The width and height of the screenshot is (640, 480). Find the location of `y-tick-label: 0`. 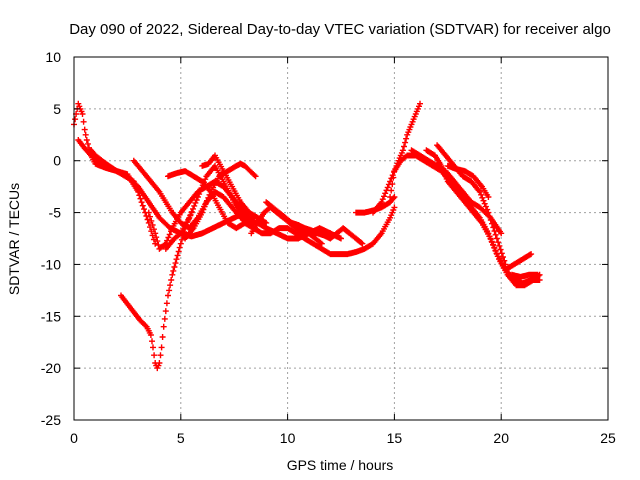

y-tick-label: 0 is located at coordinates (57, 161).